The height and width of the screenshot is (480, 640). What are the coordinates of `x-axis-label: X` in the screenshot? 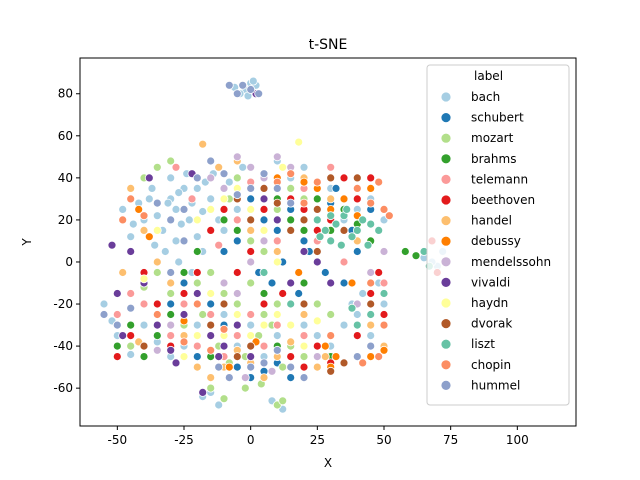 It's located at (328, 463).